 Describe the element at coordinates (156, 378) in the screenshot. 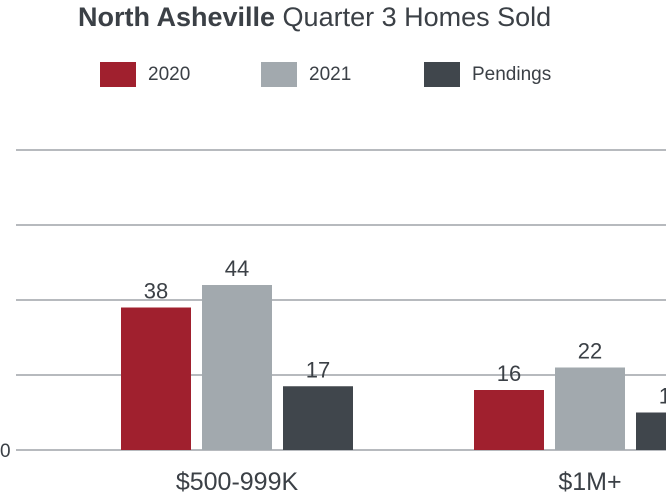

I see `bar-2020-500-999k` at that location.